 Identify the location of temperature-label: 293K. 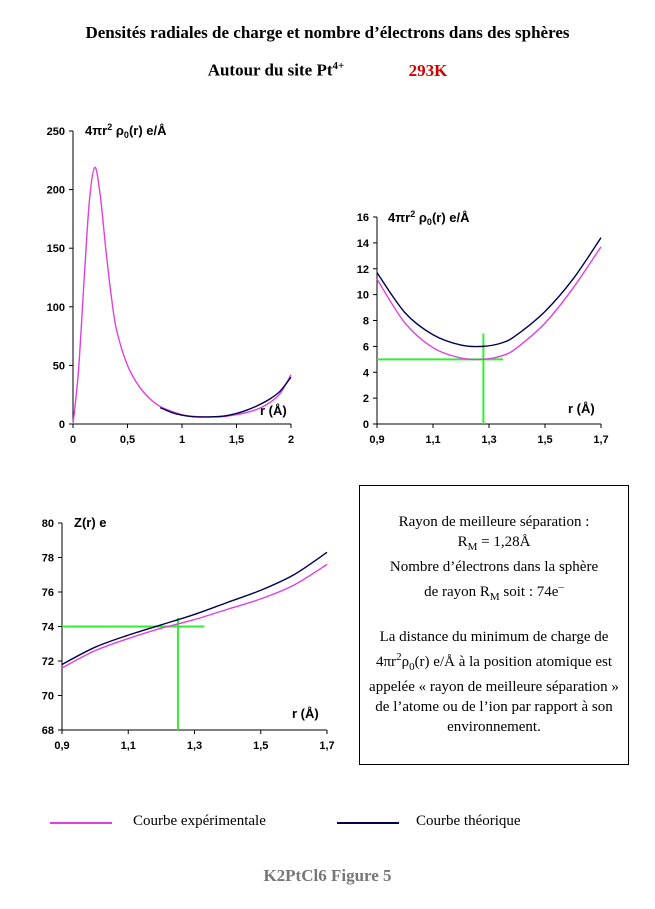
(428, 70).